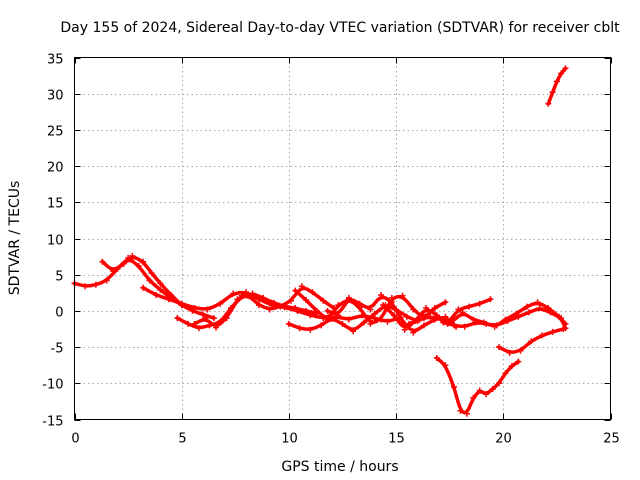 This screenshot has width=640, height=480. Describe the element at coordinates (52, 385) in the screenshot. I see `y-tick-label: -10` at that location.